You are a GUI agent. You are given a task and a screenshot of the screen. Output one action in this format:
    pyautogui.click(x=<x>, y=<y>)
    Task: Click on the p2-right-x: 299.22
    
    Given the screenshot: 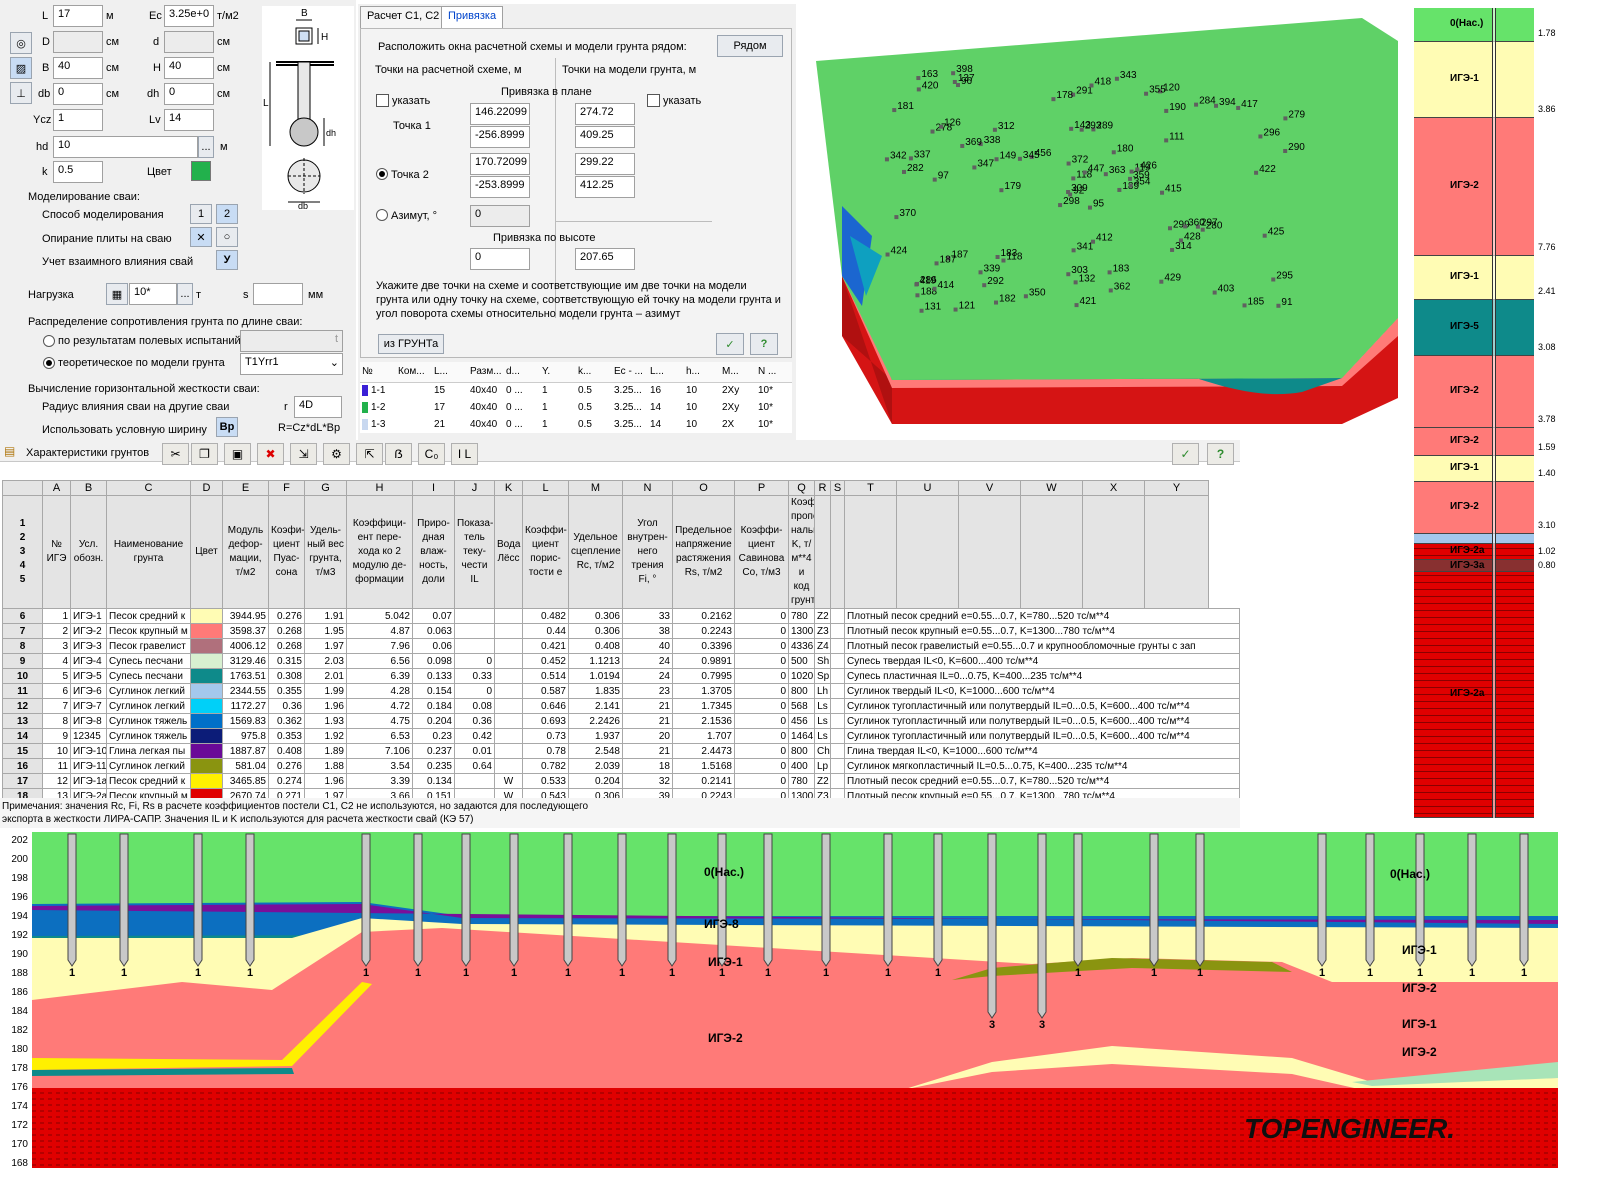 What is the action you would take?
    pyautogui.click(x=605, y=164)
    